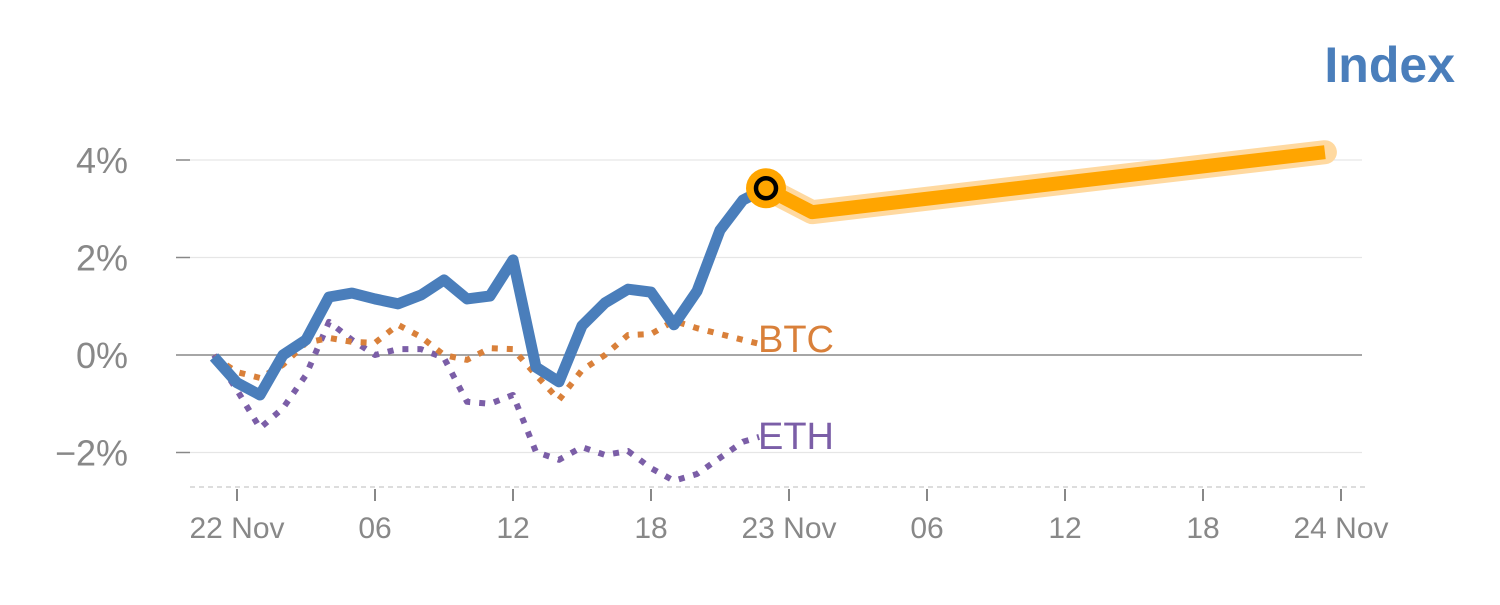 This screenshot has width=1500, height=605. Describe the element at coordinates (489, 292) in the screenshot. I see `index-line` at that location.